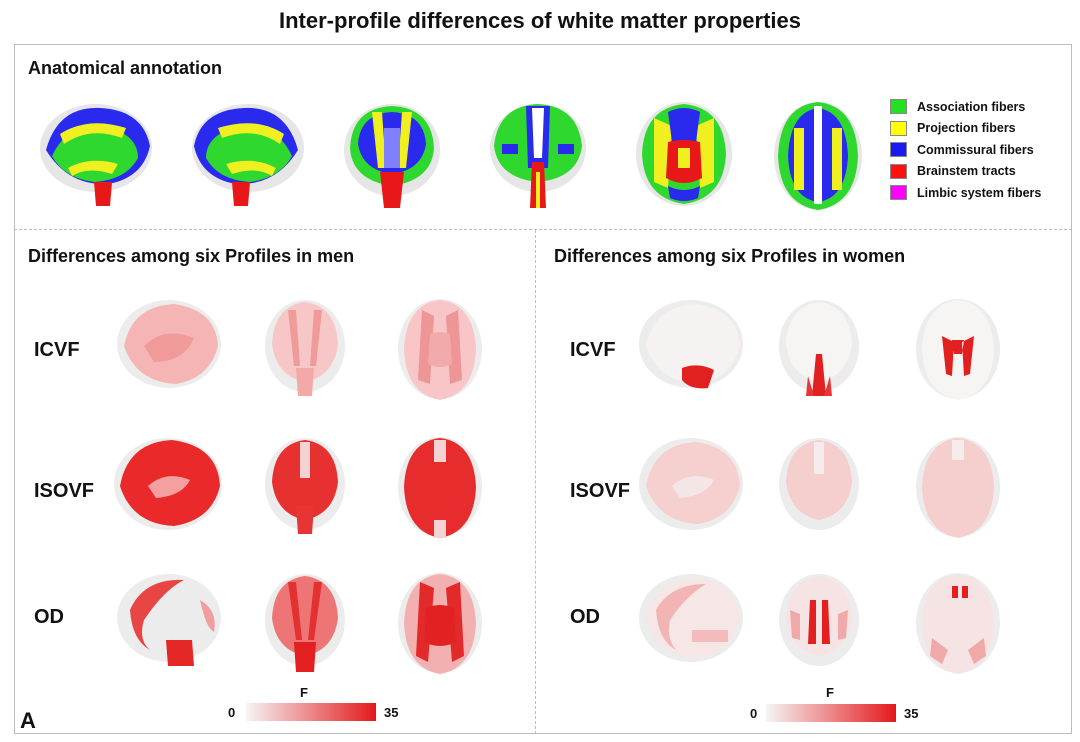 This screenshot has height=742, width=1080. What do you see at coordinates (971, 106) in the screenshot?
I see `legend-label: Association fibers` at bounding box center [971, 106].